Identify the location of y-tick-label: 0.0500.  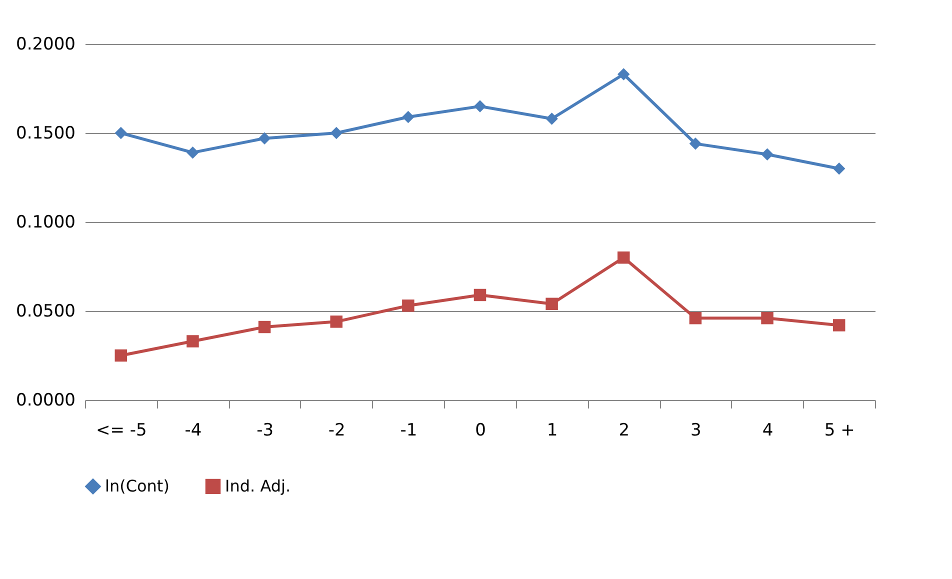
(46, 312).